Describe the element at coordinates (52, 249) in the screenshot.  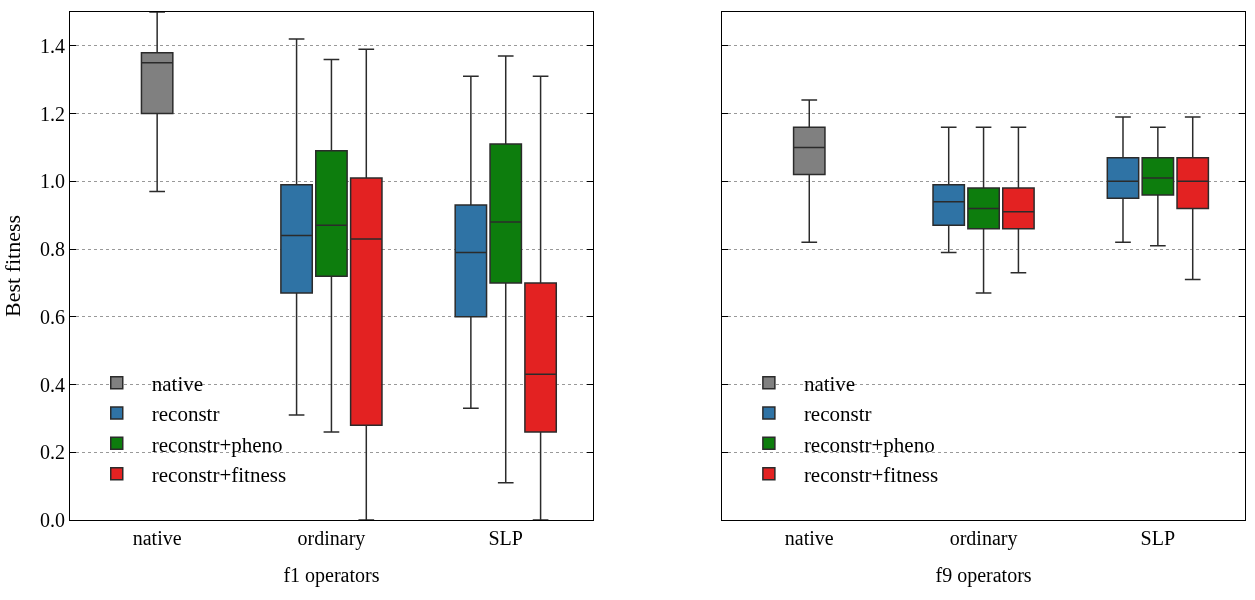
I see `y-tick-label: 0.8` at that location.